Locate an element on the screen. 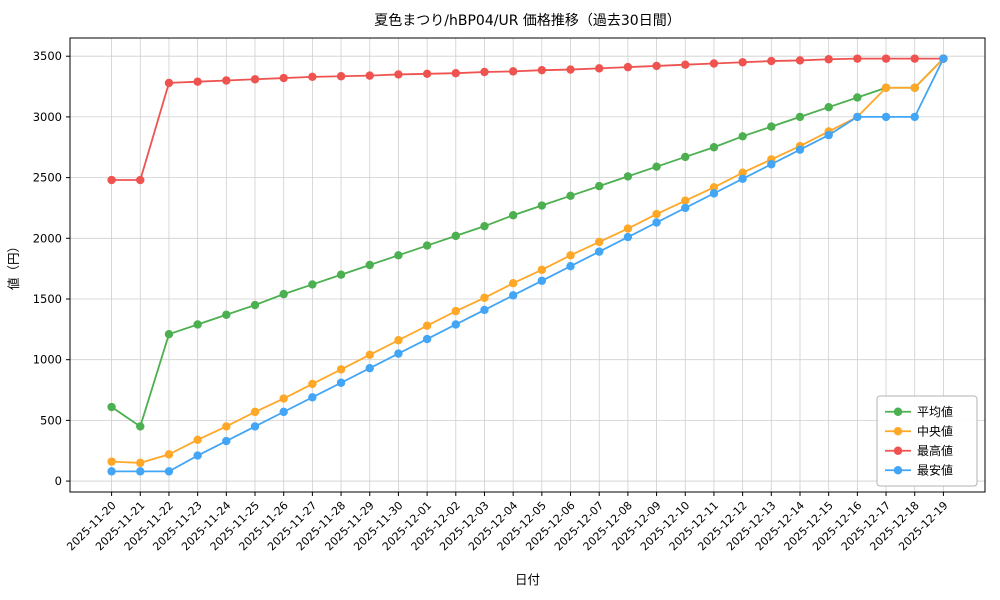  legend-label: 中央値 is located at coordinates (935, 430).